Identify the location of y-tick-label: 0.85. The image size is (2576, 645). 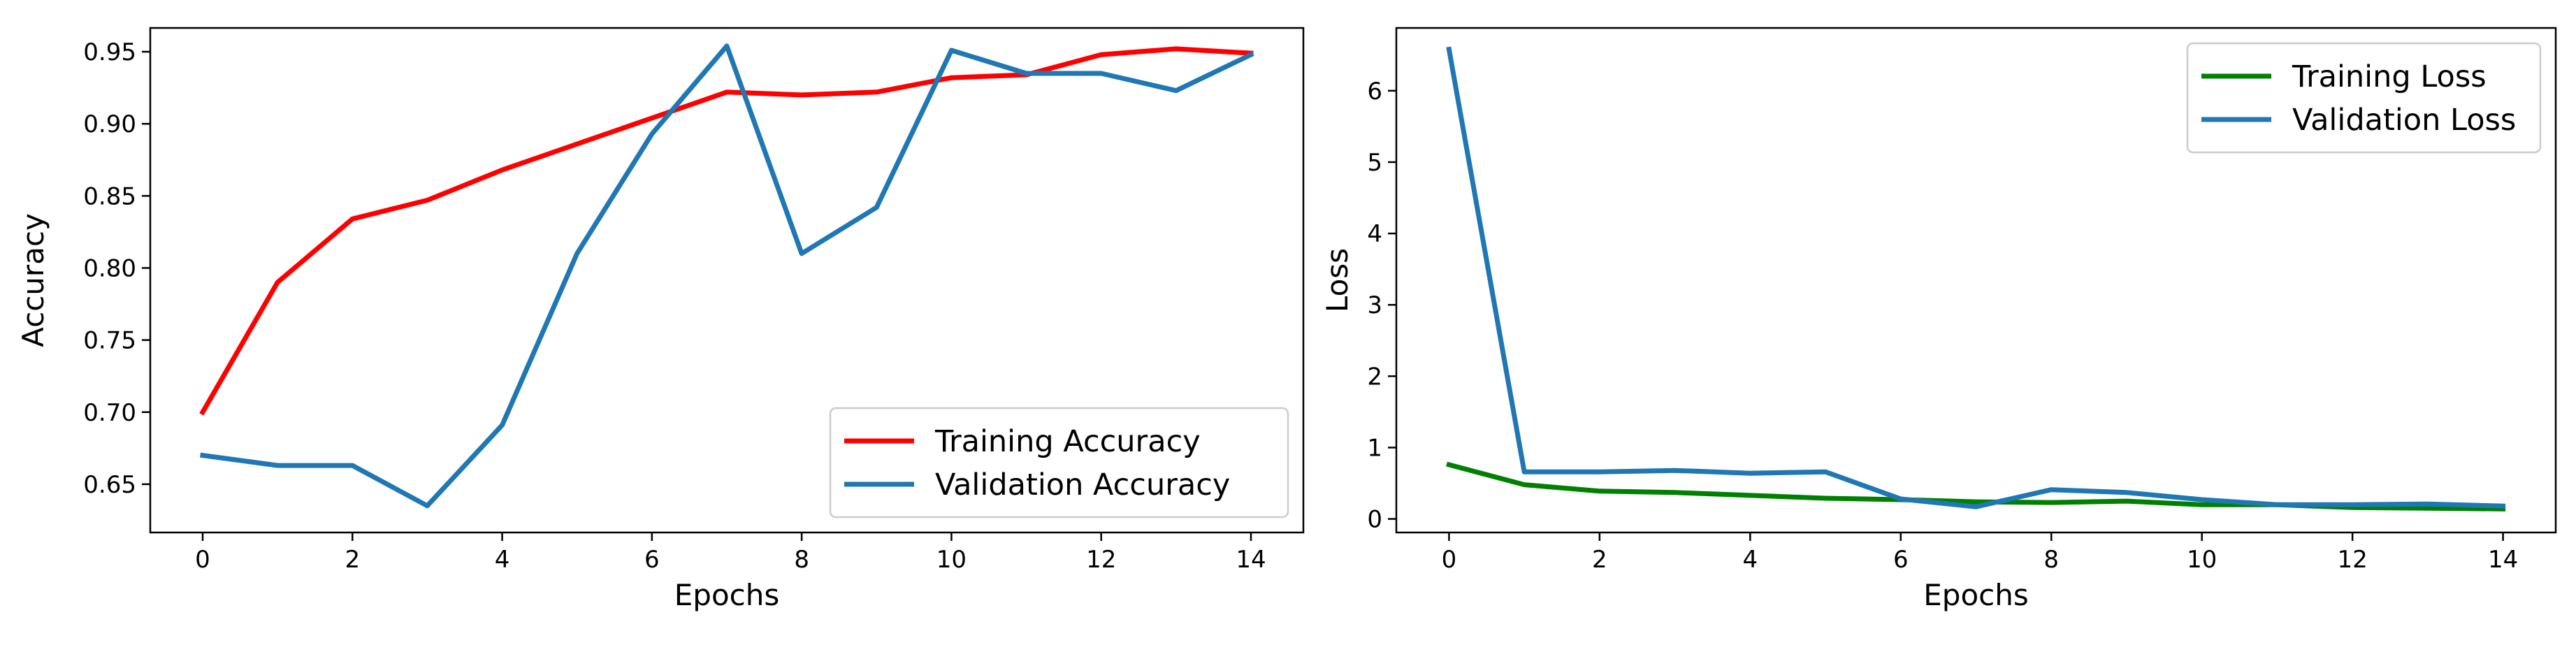
(109, 196).